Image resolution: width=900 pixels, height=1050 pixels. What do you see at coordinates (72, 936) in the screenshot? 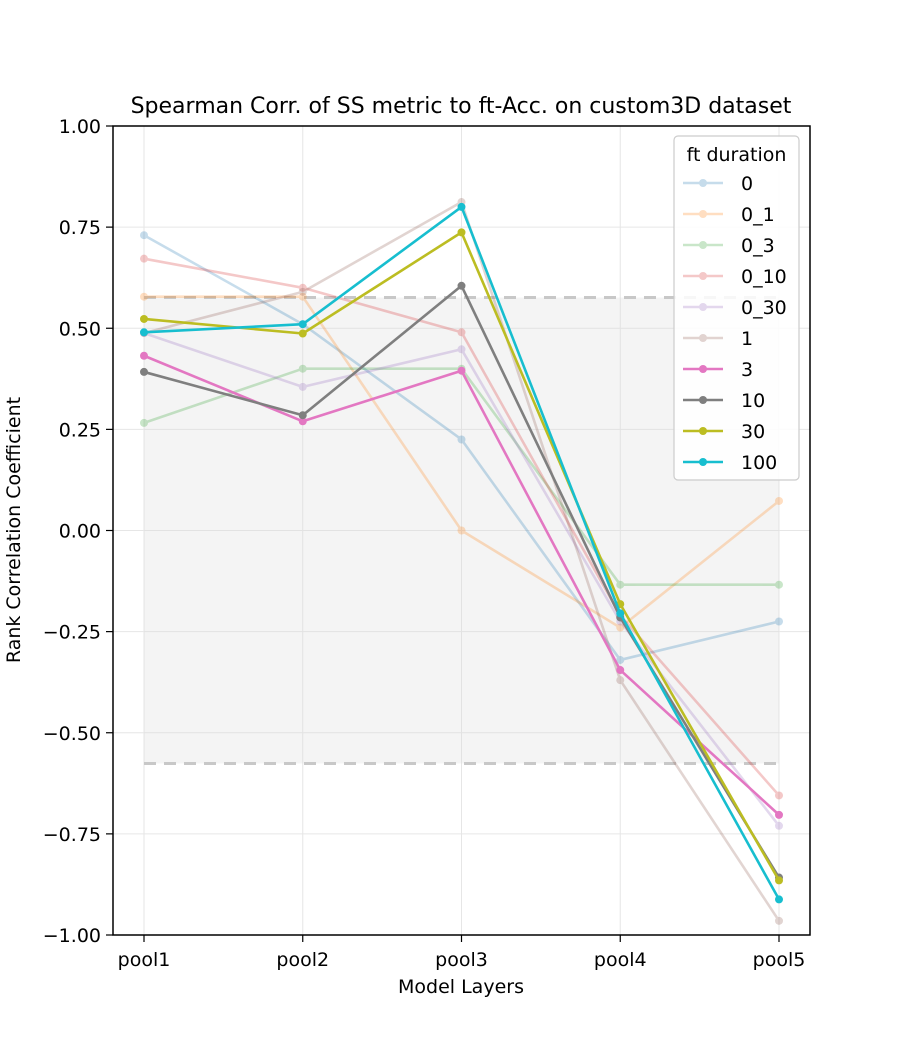
I see `y-tick-label: −1.00` at bounding box center [72, 936].